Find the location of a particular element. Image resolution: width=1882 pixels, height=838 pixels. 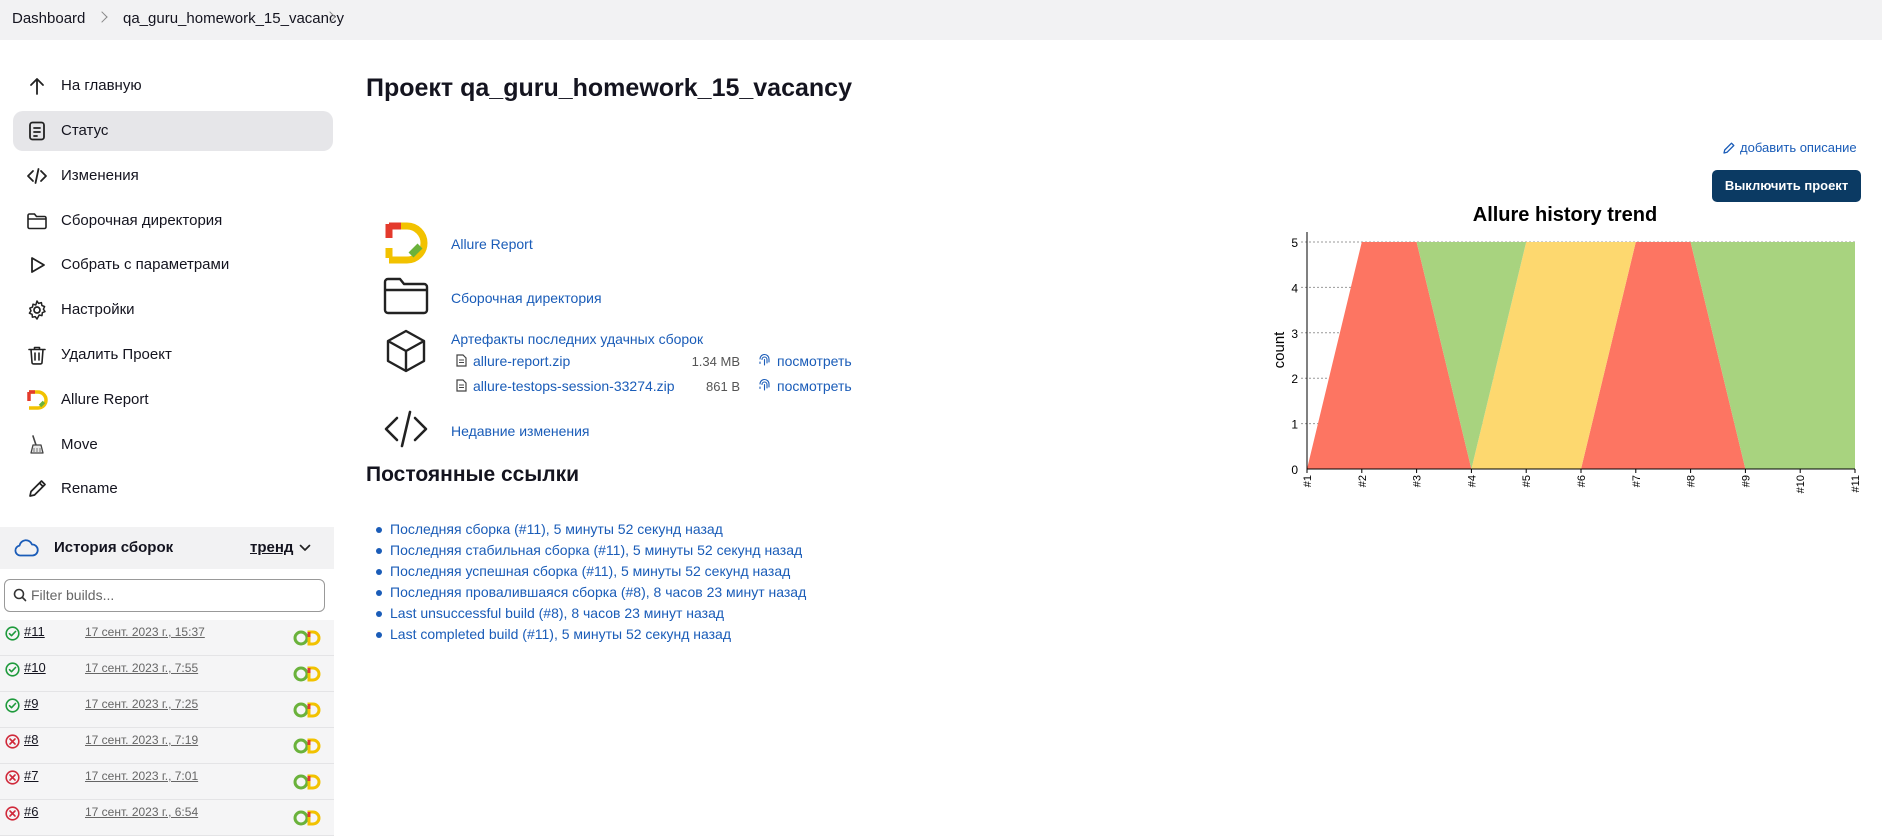

sidebar-item-label: На главную is located at coordinates (101, 85).